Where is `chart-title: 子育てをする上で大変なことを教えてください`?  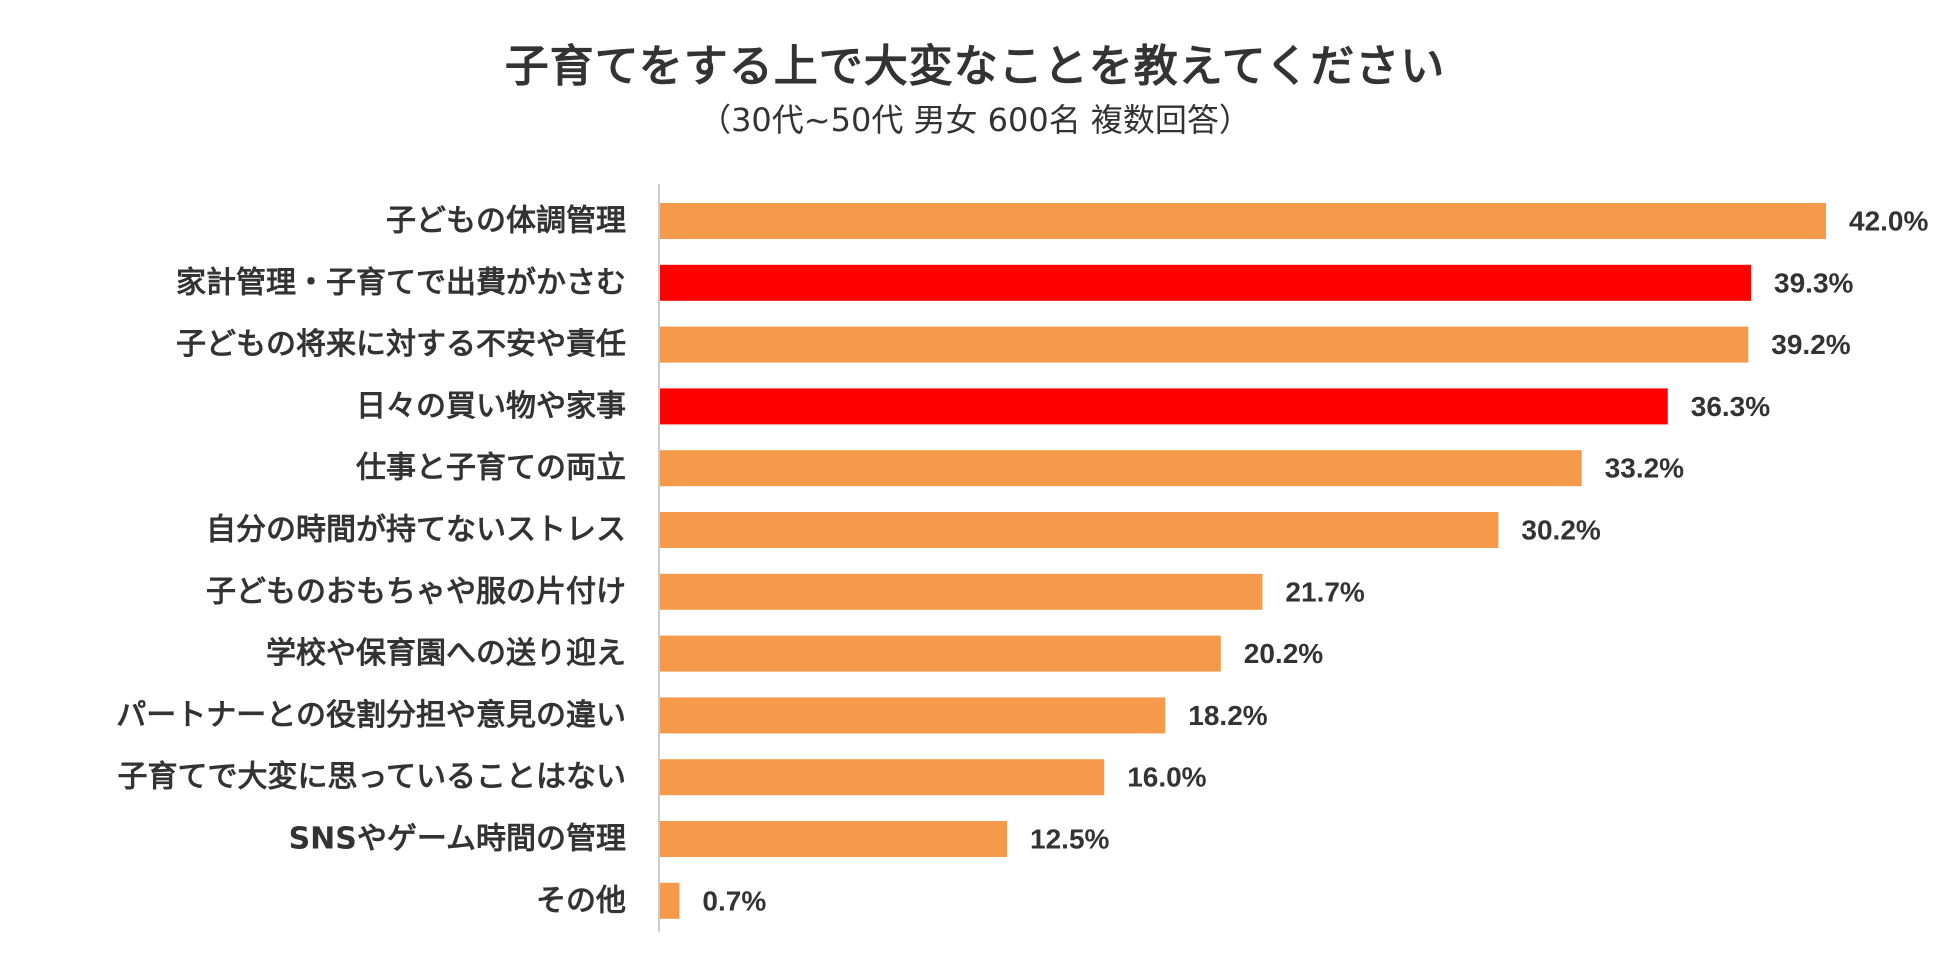
chart-title: 子育てをする上で大変なことを教えてください is located at coordinates (975, 66).